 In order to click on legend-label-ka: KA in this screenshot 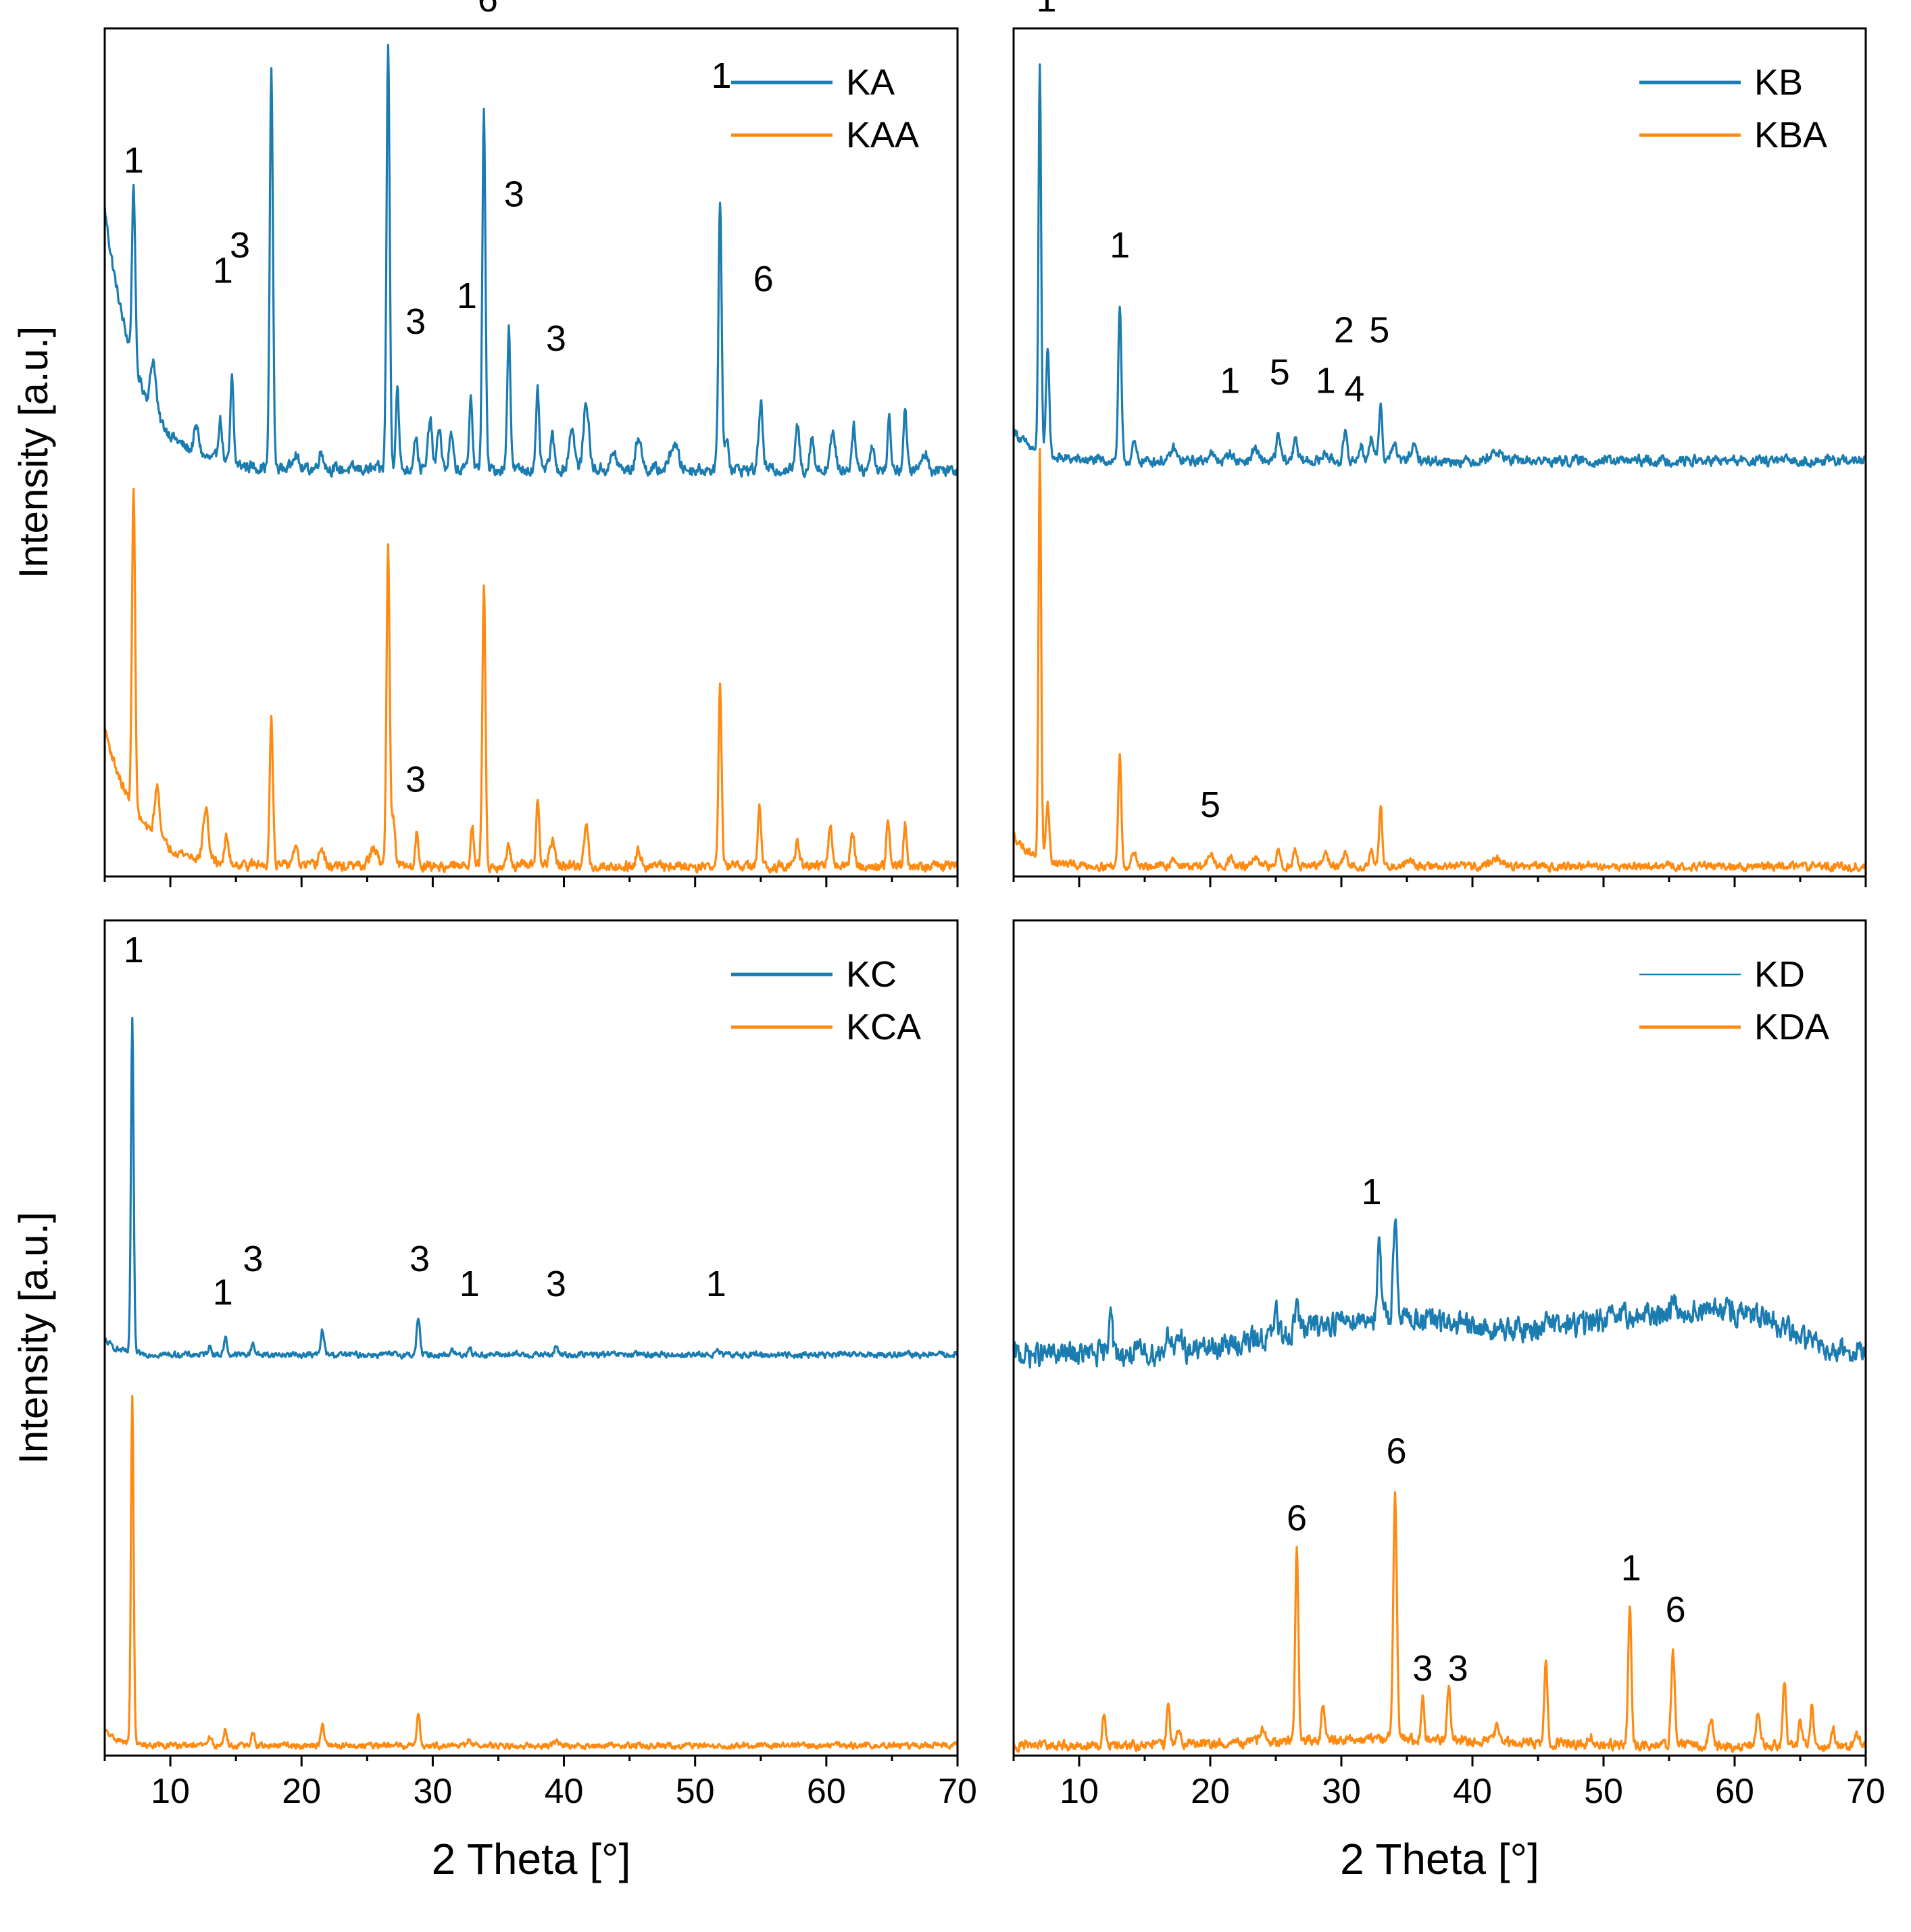, I will do `click(871, 83)`.